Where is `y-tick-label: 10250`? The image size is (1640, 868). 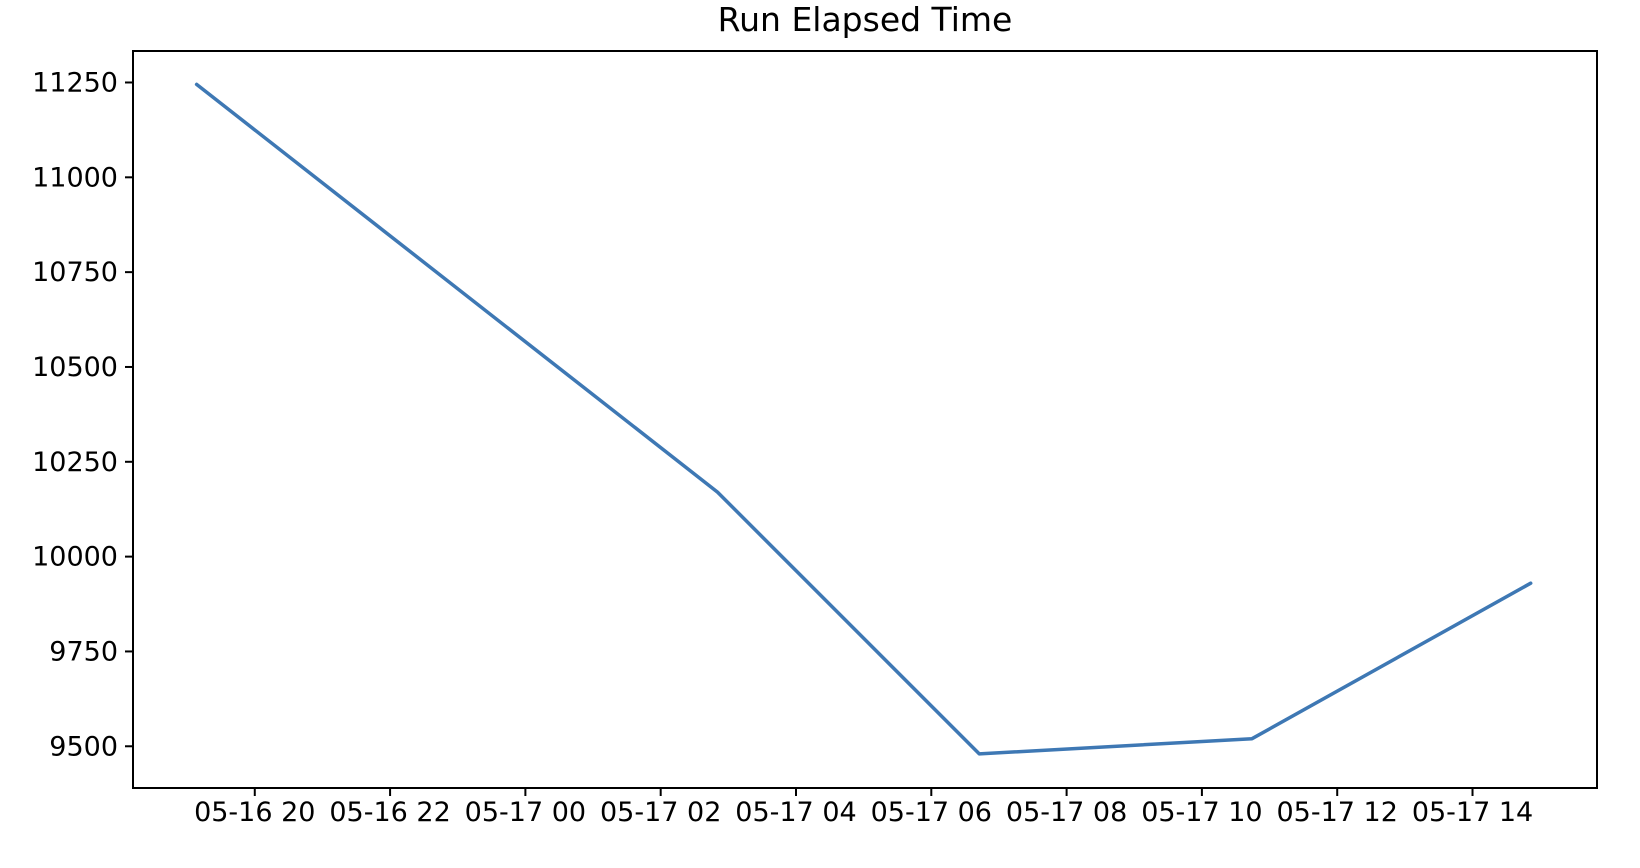 y-tick-label: 10250 is located at coordinates (75, 462).